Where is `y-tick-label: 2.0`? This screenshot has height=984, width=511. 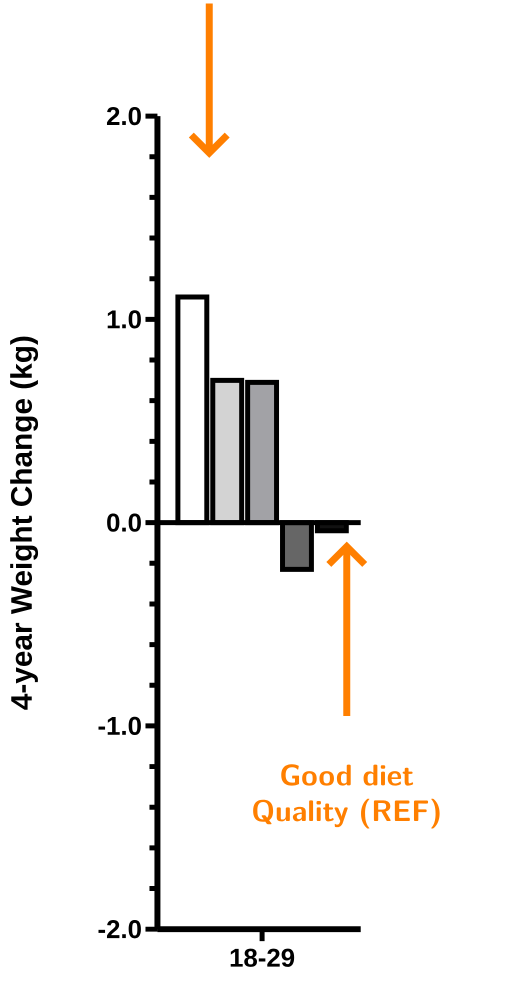
y-tick-label: 2.0 is located at coordinates (123, 116).